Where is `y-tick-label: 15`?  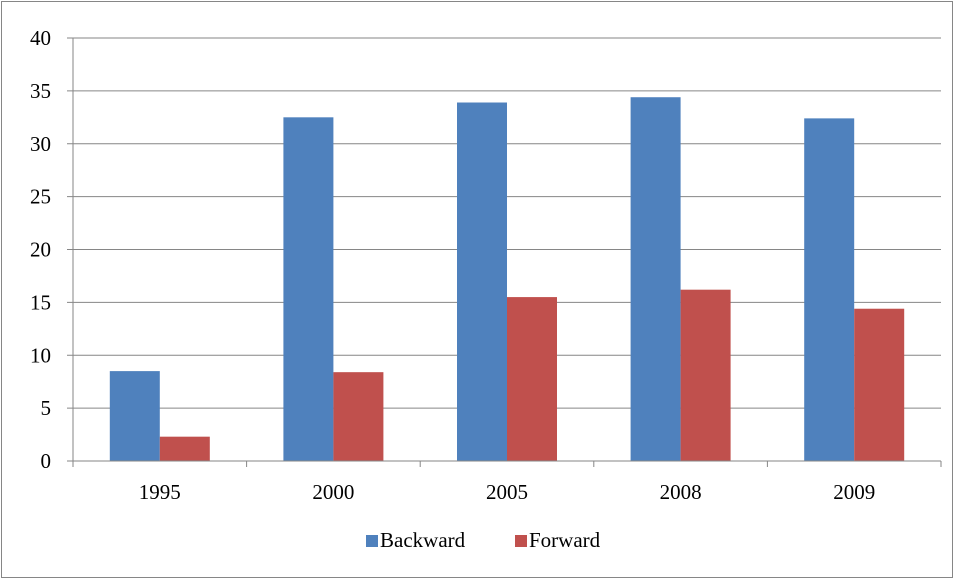 y-tick-label: 15 is located at coordinates (40, 302).